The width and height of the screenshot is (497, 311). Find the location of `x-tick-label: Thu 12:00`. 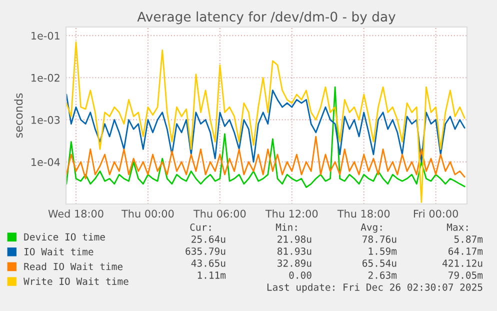

x-tick-label: Thu 12:00 is located at coordinates (291, 214).